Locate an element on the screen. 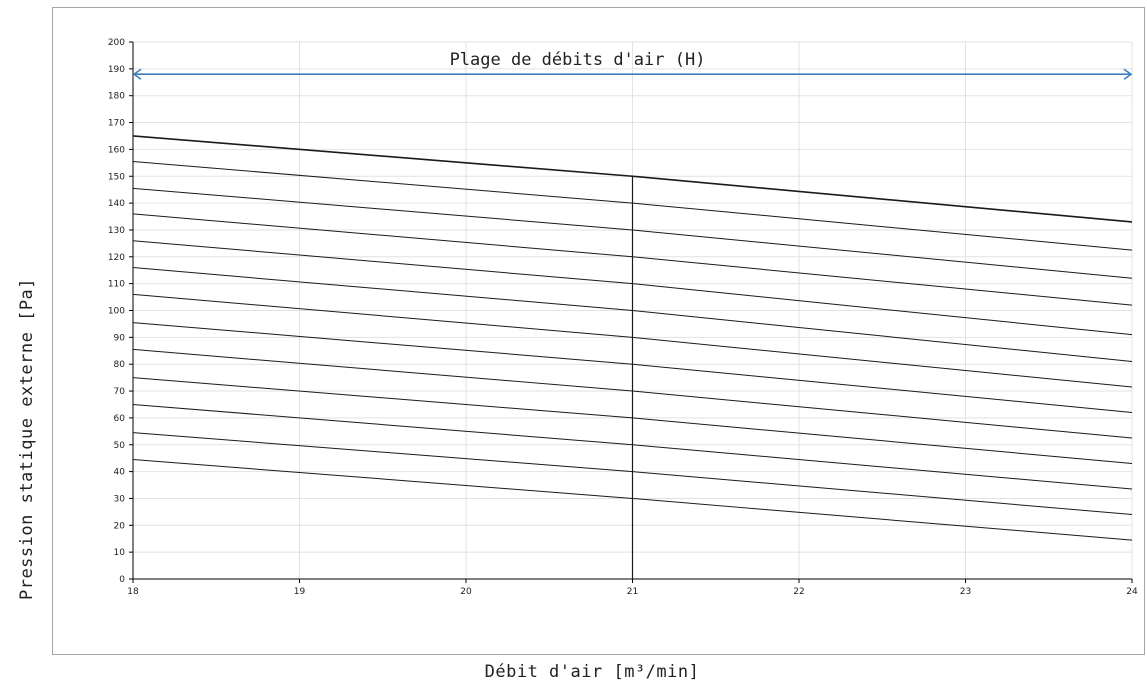  y-tick-label: 180 is located at coordinates (116, 97).